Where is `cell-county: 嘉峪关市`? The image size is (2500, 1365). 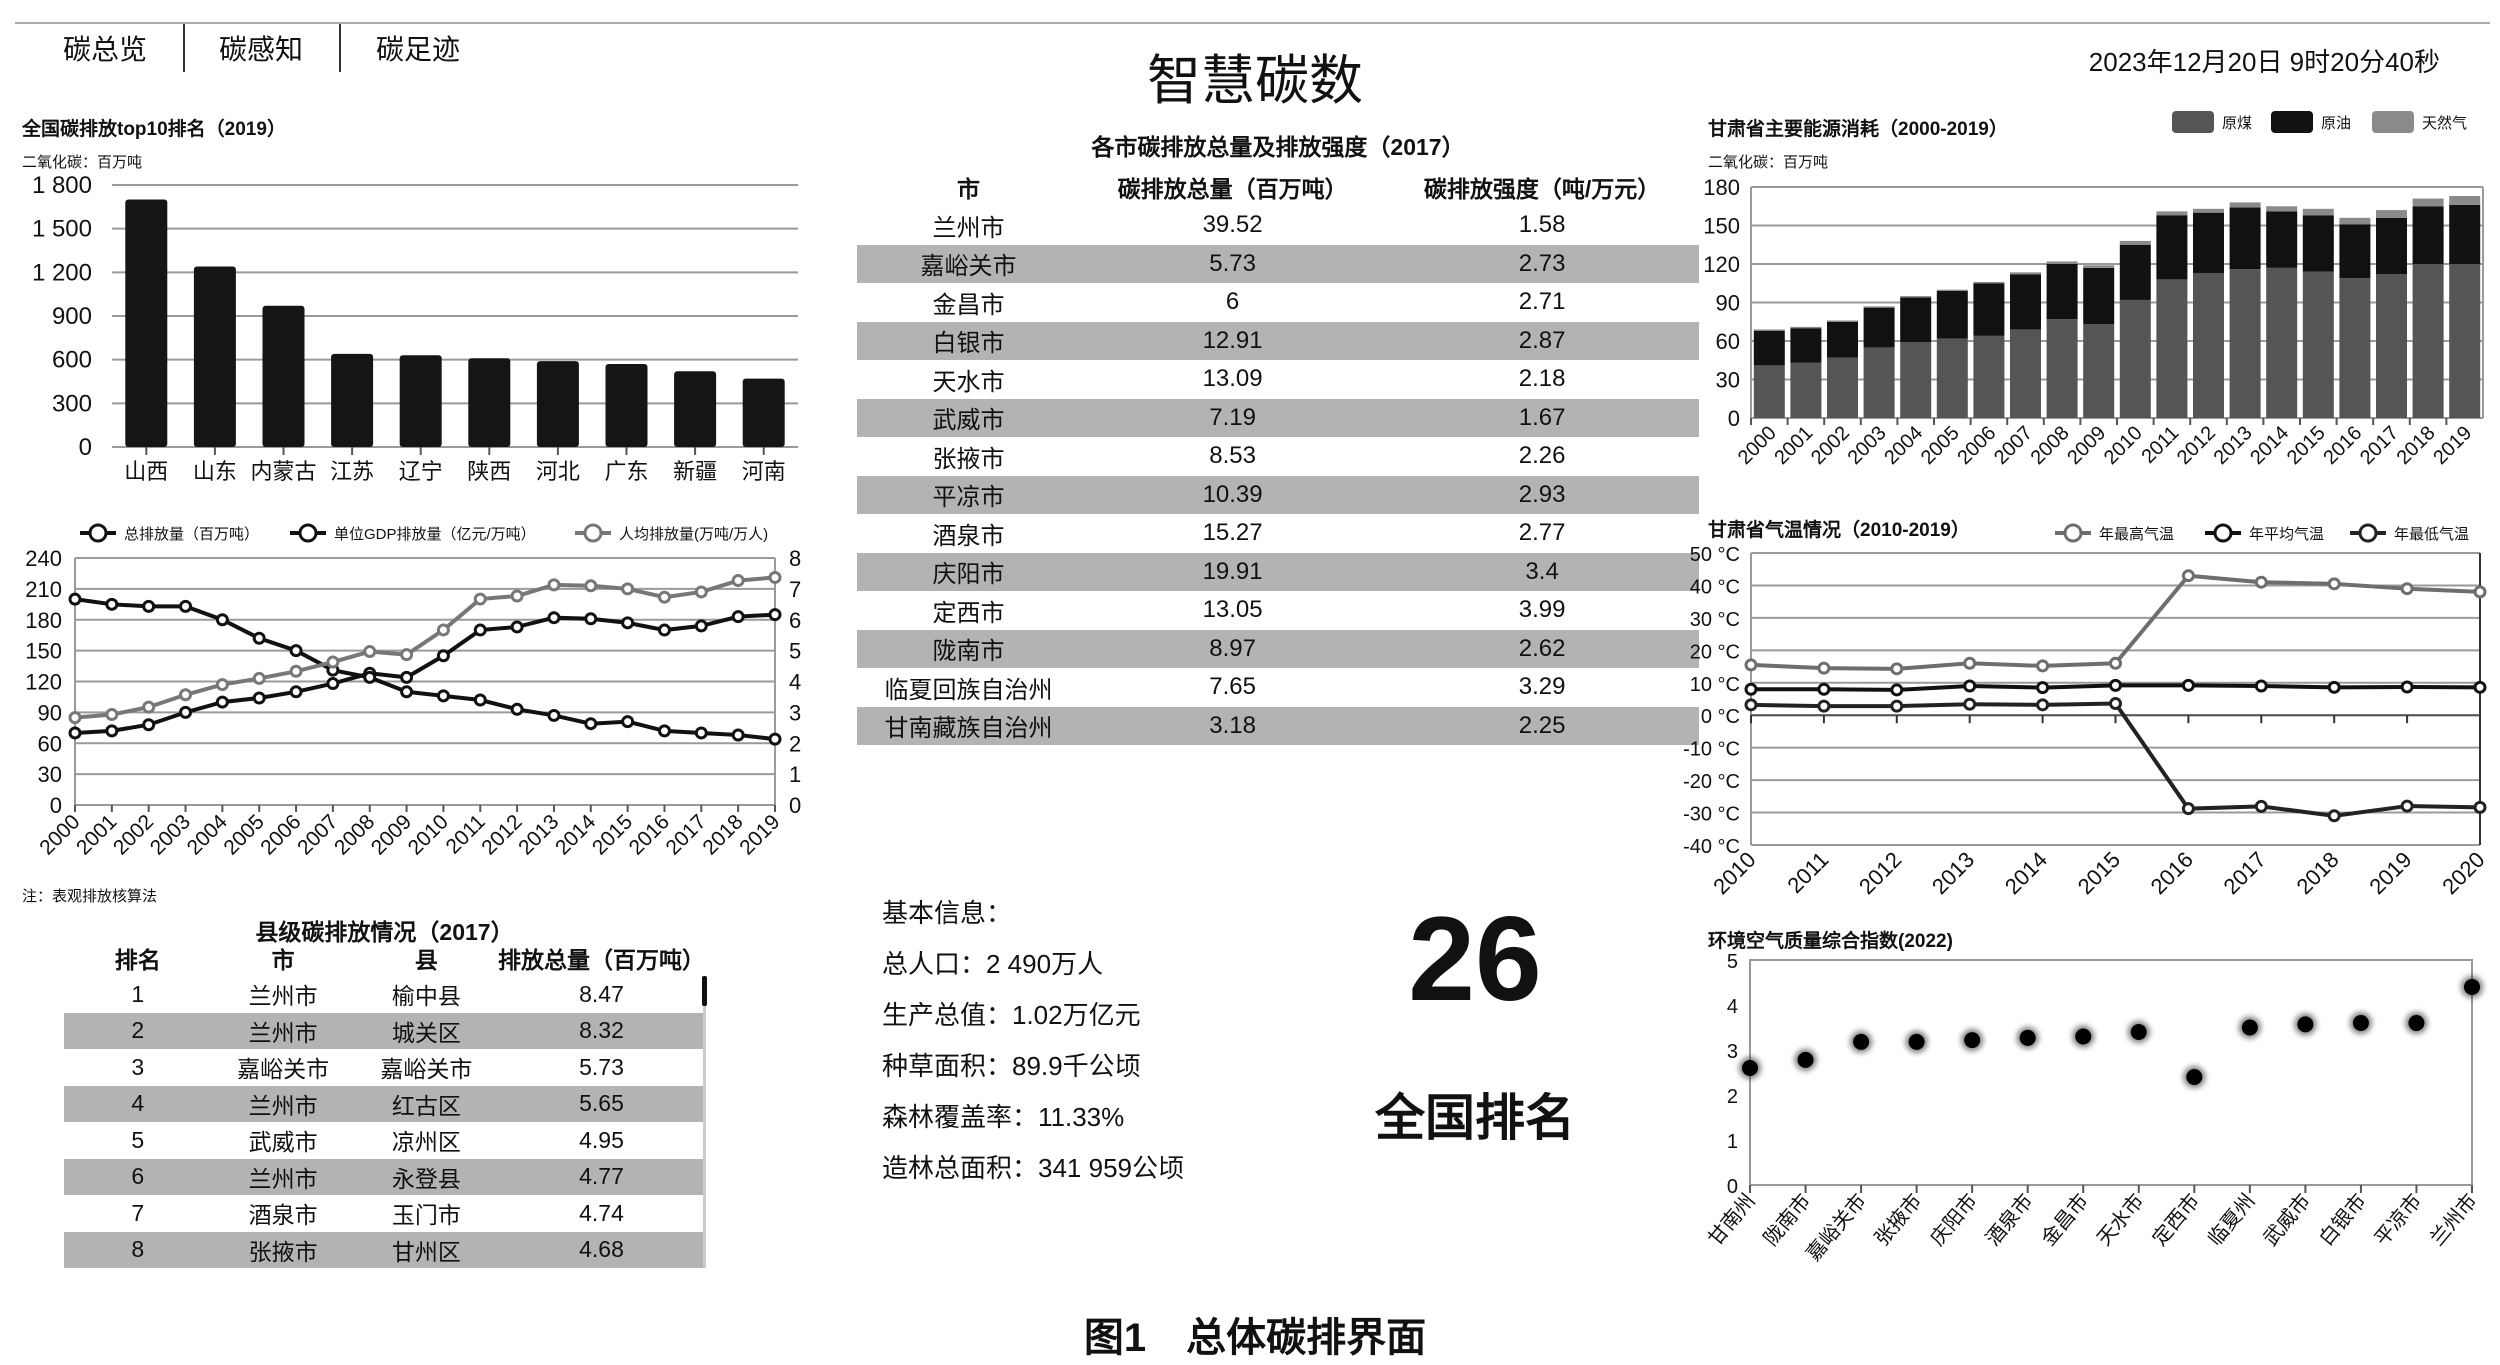 cell-county: 嘉峪关市 is located at coordinates (426, 1069).